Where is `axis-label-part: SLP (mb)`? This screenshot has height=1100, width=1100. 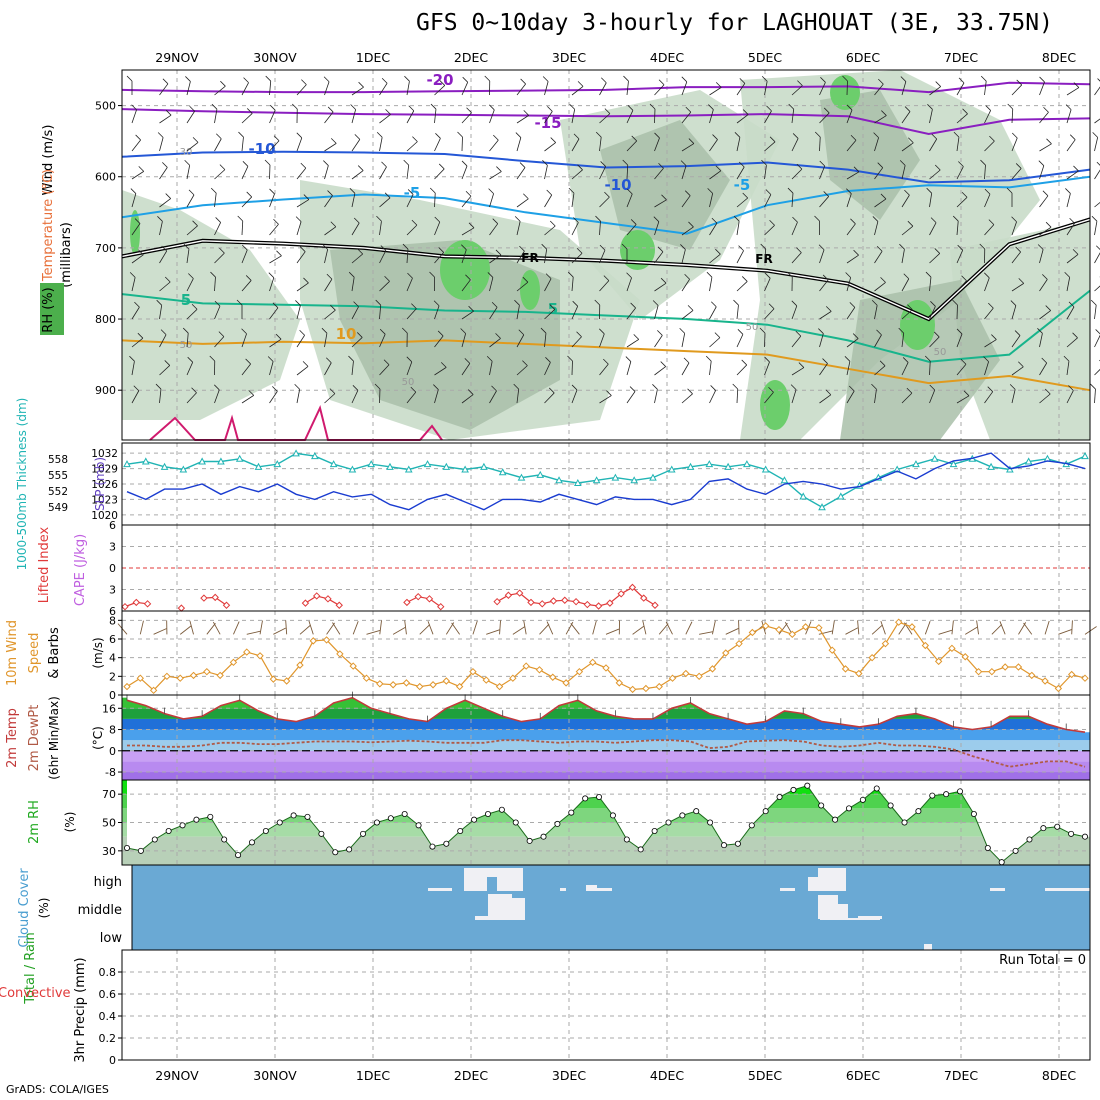
axis-label-part: SLP (mb) is located at coordinates (100, 484).